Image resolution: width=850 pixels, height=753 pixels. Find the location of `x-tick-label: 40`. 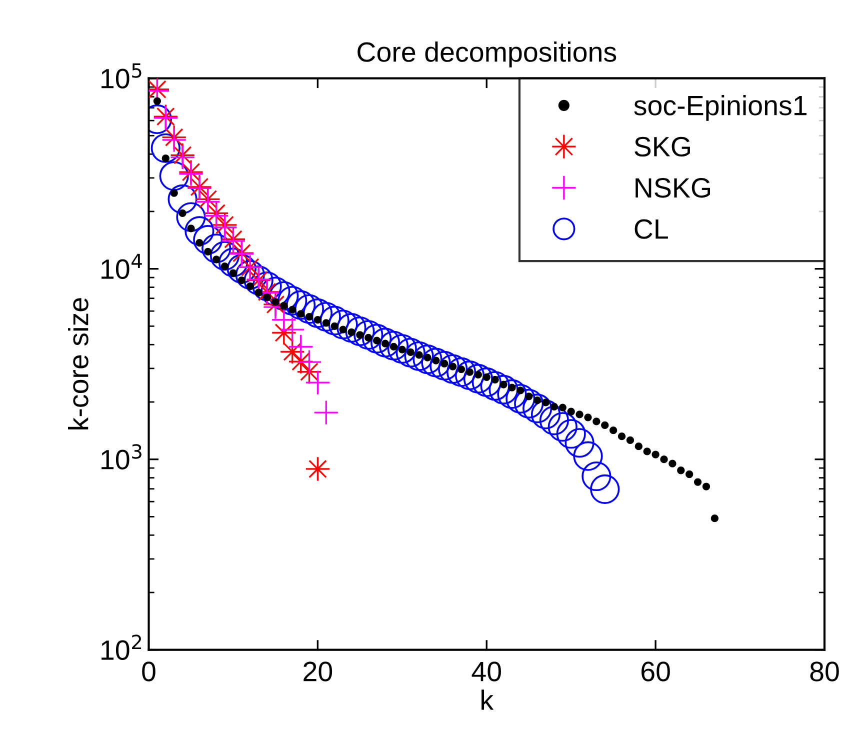

x-tick-label: 40 is located at coordinates (486, 672).